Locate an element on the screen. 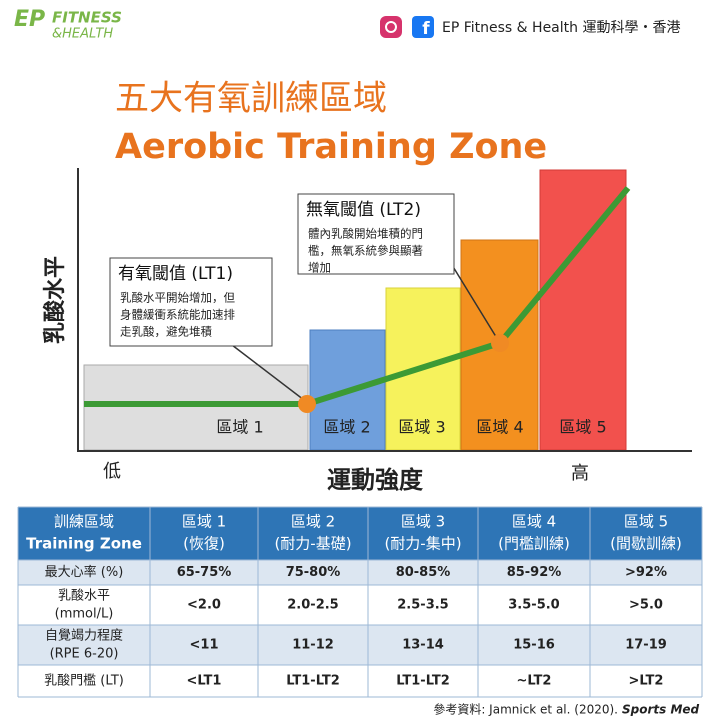  title-zh: 五大有氧訓練區域 is located at coordinates (251, 99).